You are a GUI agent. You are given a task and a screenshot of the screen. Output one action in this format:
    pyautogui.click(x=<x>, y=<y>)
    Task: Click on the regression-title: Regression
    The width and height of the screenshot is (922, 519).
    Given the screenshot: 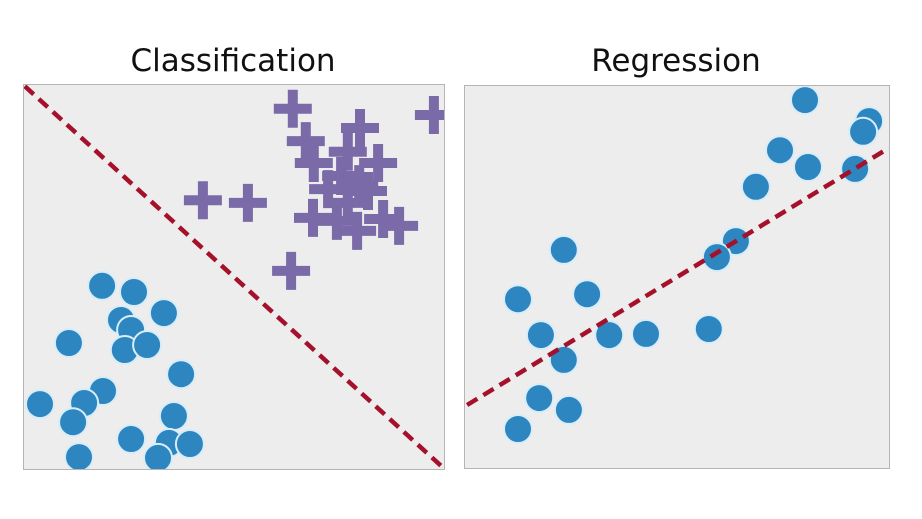 What is the action you would take?
    pyautogui.click(x=676, y=61)
    